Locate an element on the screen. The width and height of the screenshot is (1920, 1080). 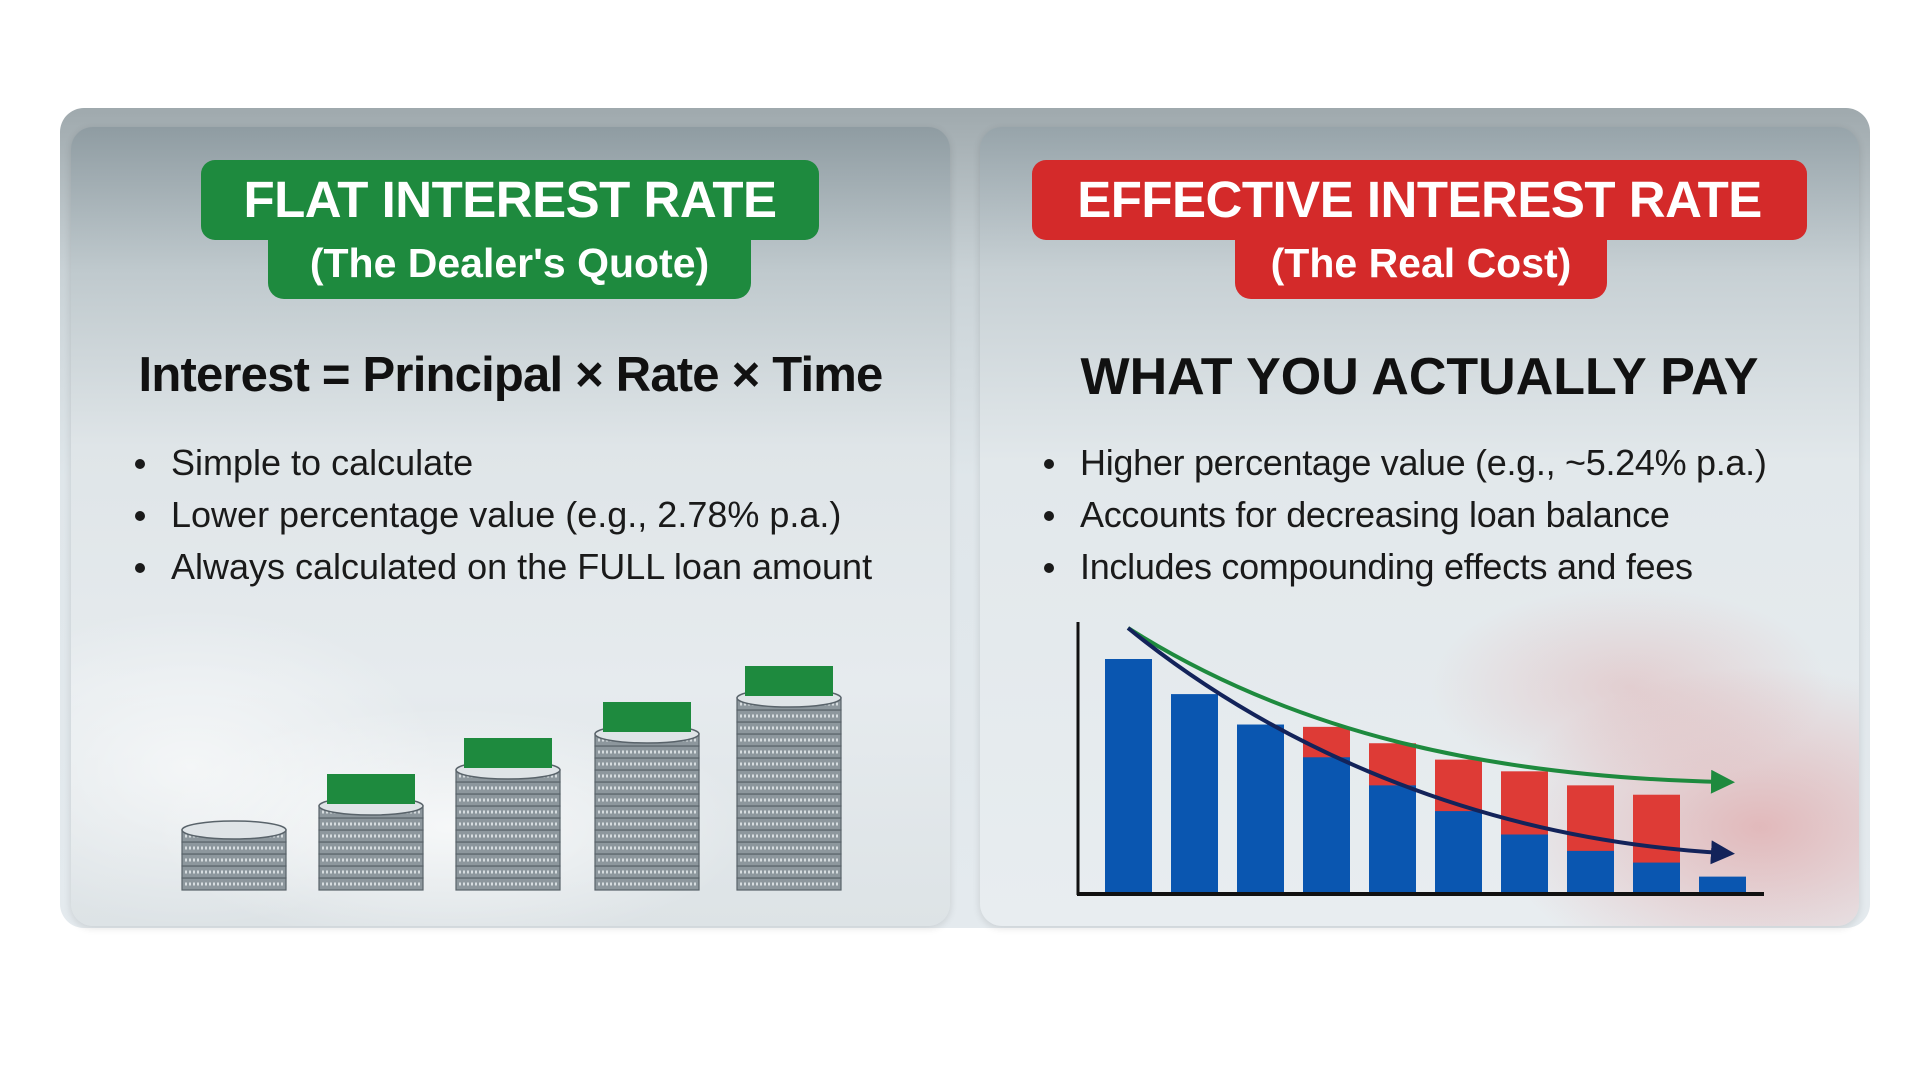
effective-rate-badge-title: EFFECTIVE INTEREST RATE is located at coordinates (1419, 200).